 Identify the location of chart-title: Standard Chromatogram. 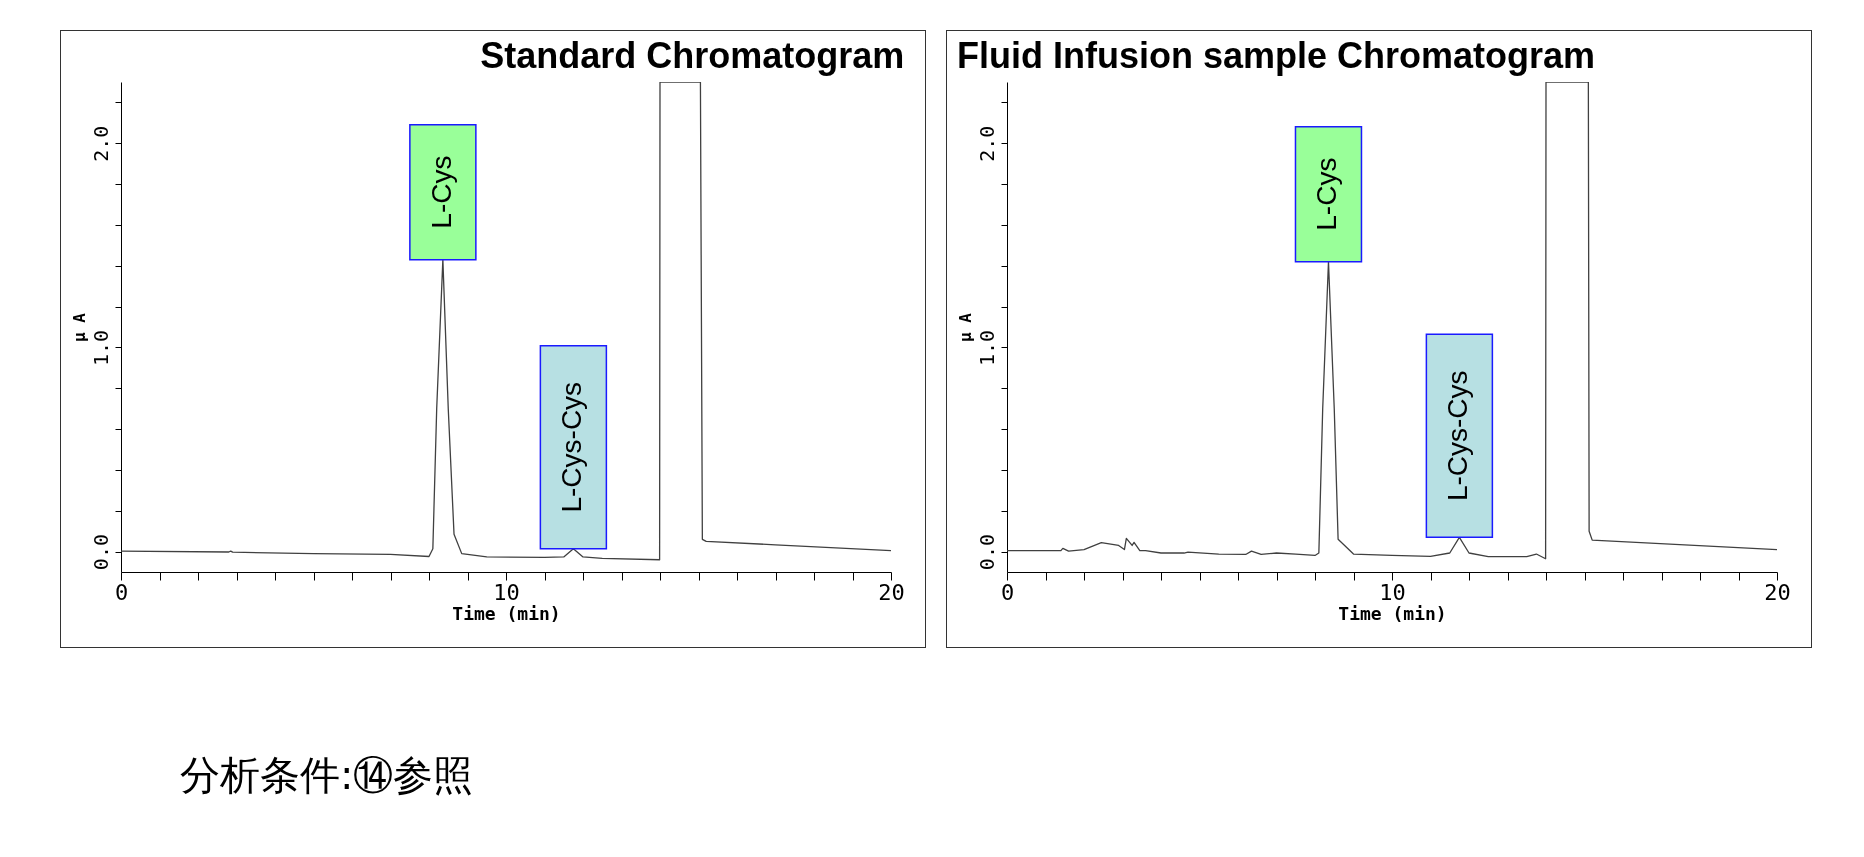
(692, 55).